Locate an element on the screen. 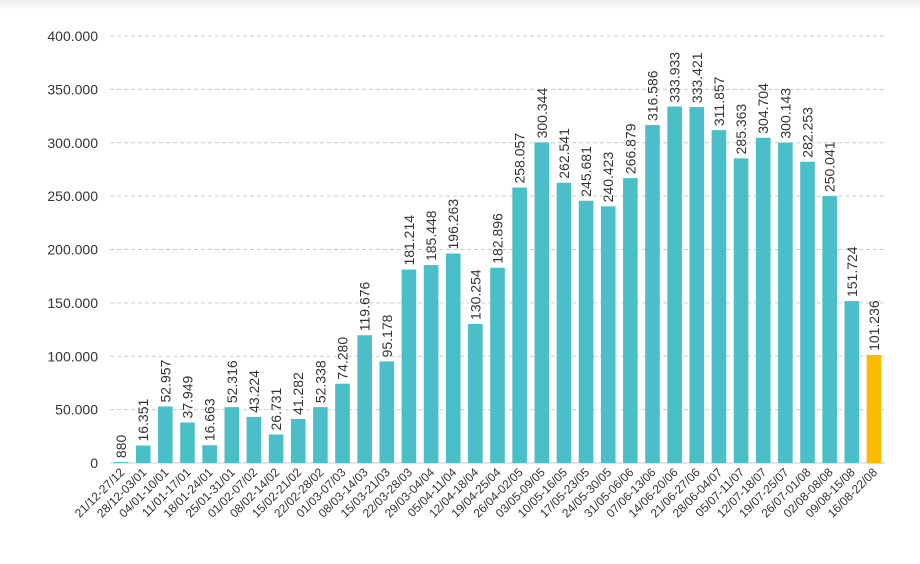  data-label: 26.731 is located at coordinates (276, 408).